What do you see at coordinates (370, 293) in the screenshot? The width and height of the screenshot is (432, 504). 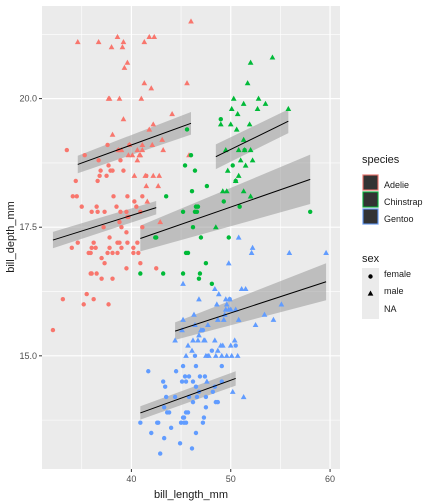 I see `legend-key-triangle` at bounding box center [370, 293].